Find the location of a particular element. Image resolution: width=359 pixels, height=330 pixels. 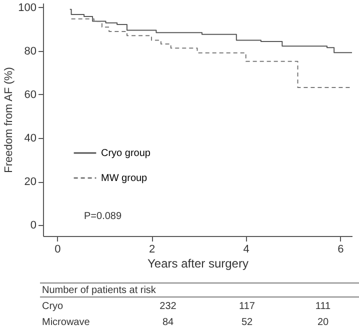

legend-label: Cryo group is located at coordinates (126, 153).